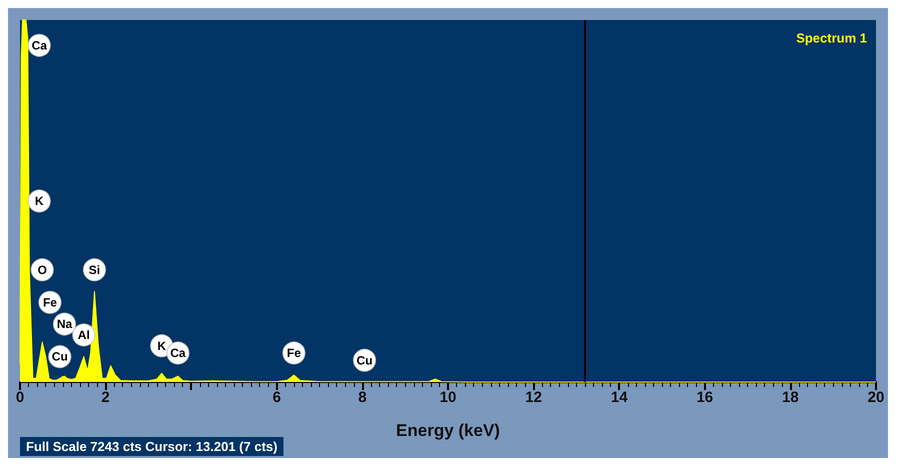 This screenshot has height=467, width=897. Describe the element at coordinates (832, 38) in the screenshot. I see `text: Spectrum 1` at that location.